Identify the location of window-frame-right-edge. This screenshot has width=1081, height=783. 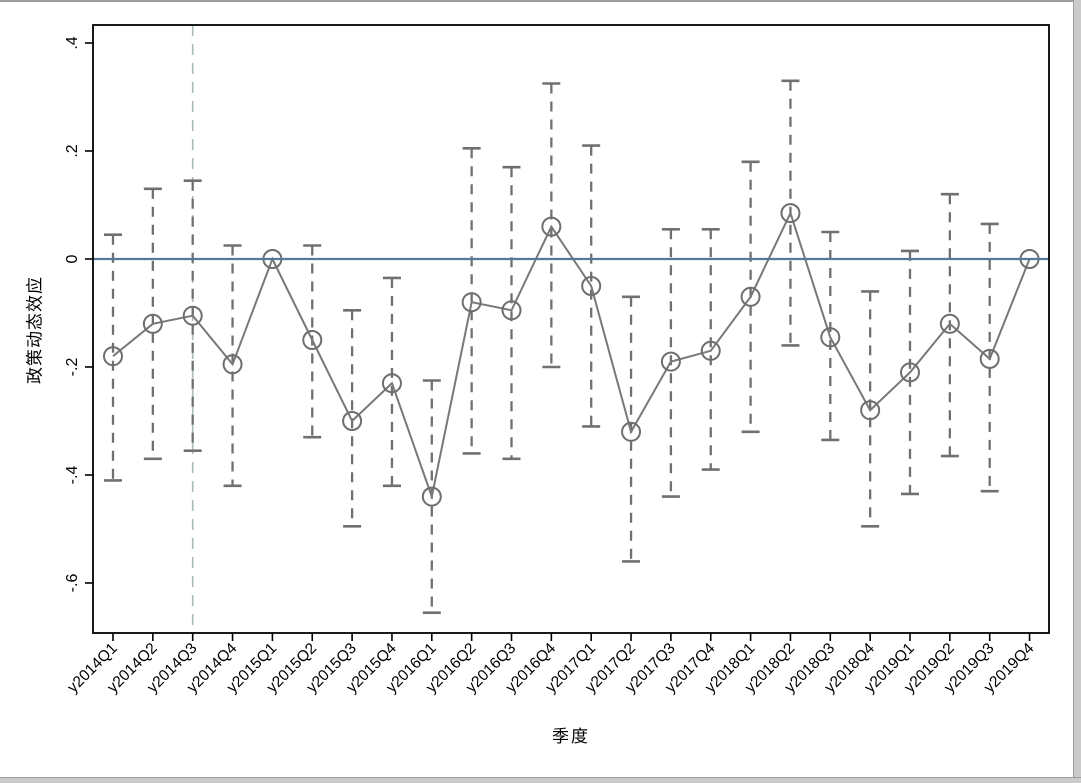
(1077, 391).